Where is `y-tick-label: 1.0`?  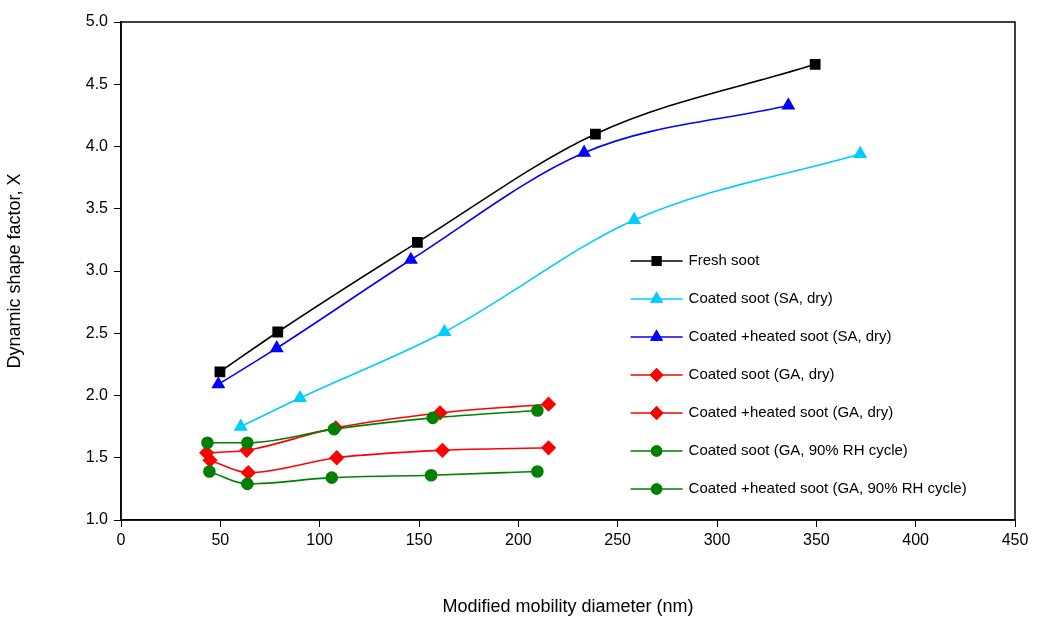
y-tick-label: 1.0 is located at coordinates (97, 519).